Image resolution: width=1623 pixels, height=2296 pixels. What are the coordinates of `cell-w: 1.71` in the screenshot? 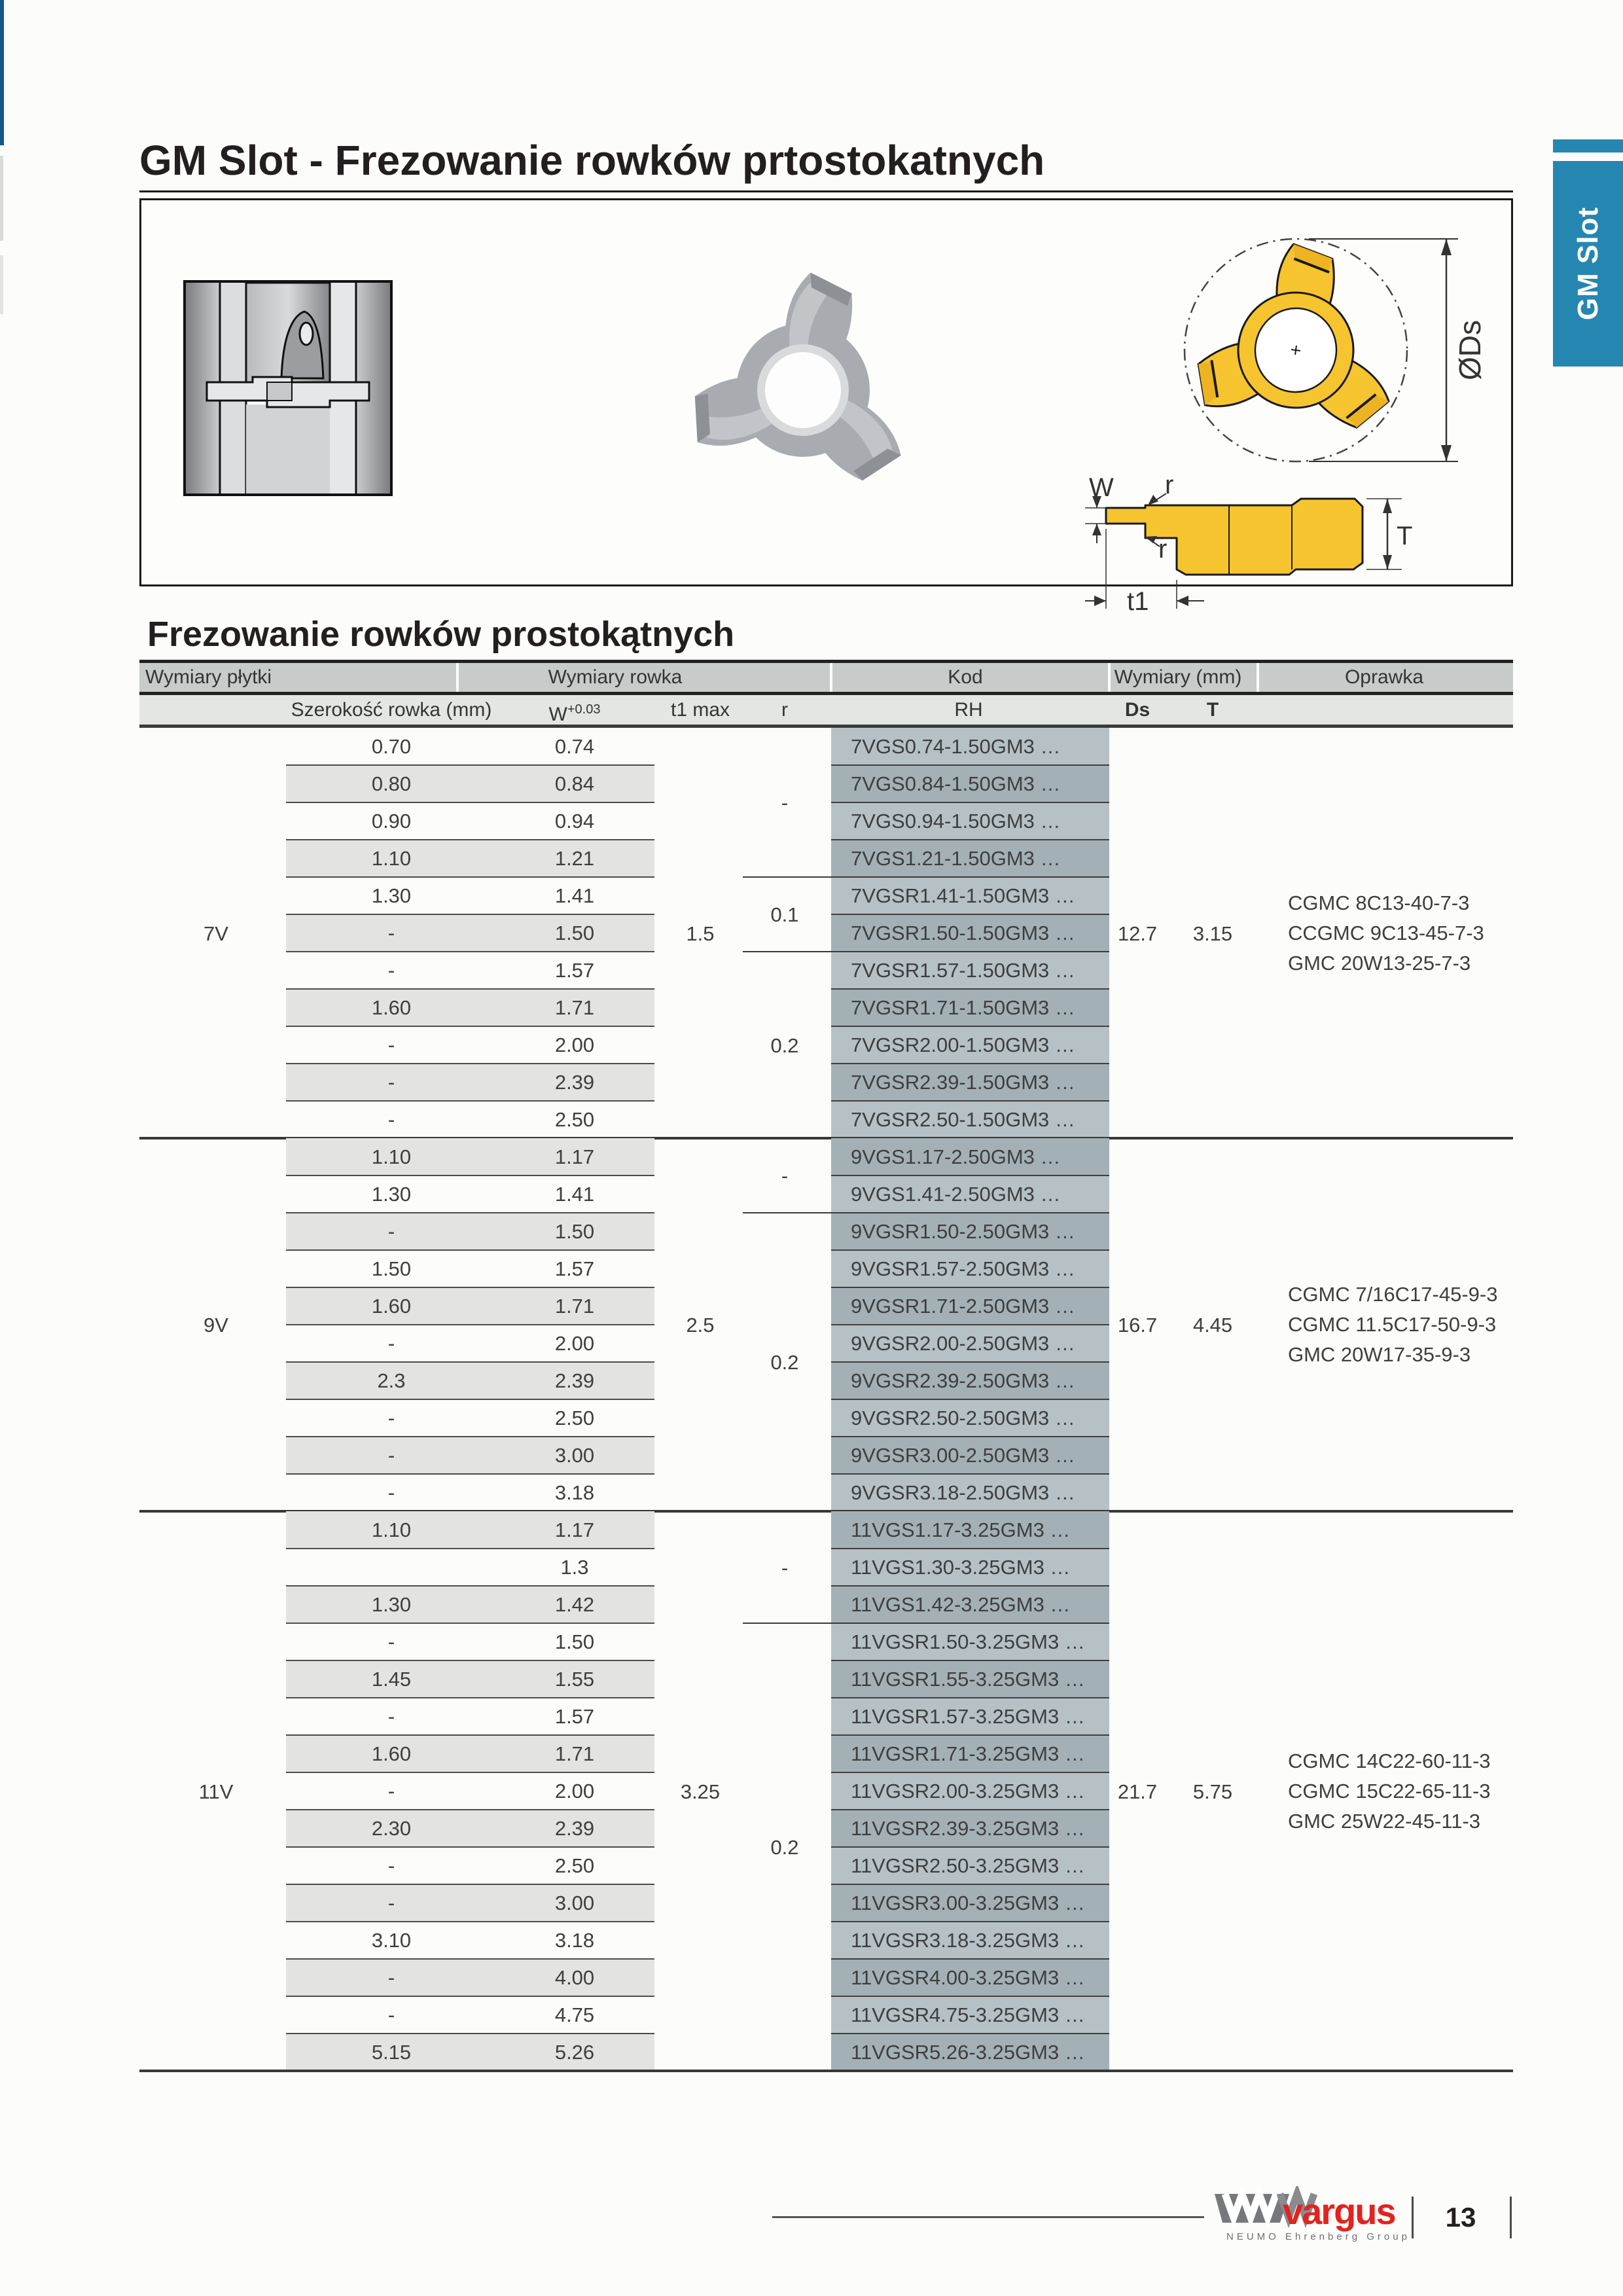 It's located at (574, 1306).